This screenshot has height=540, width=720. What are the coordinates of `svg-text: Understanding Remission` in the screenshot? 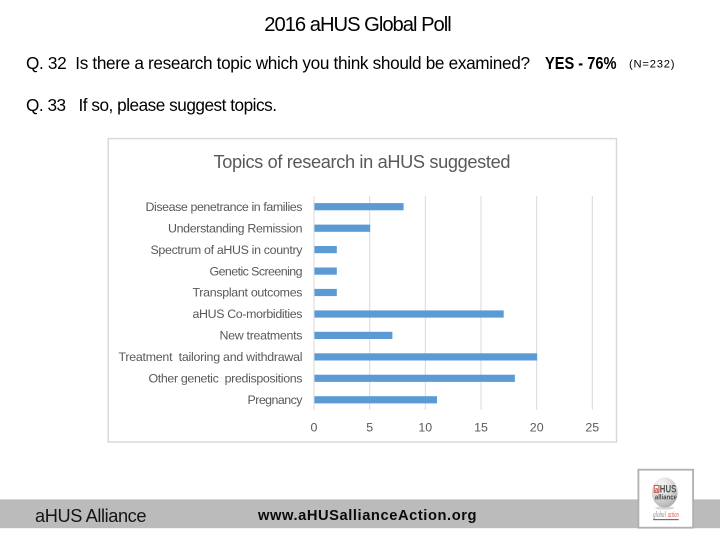 It's located at (235, 228).